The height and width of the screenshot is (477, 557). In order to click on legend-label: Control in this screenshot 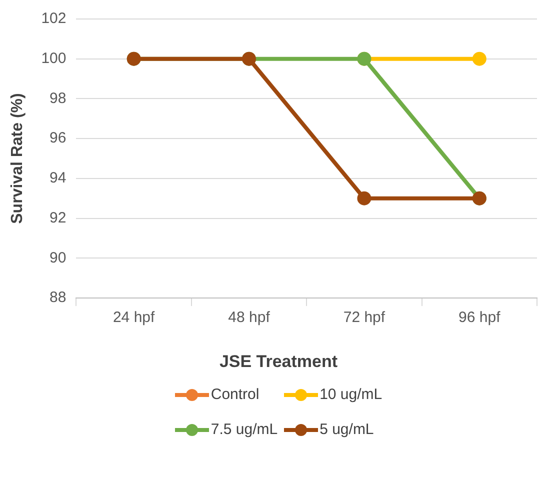, I will do `click(235, 394)`.